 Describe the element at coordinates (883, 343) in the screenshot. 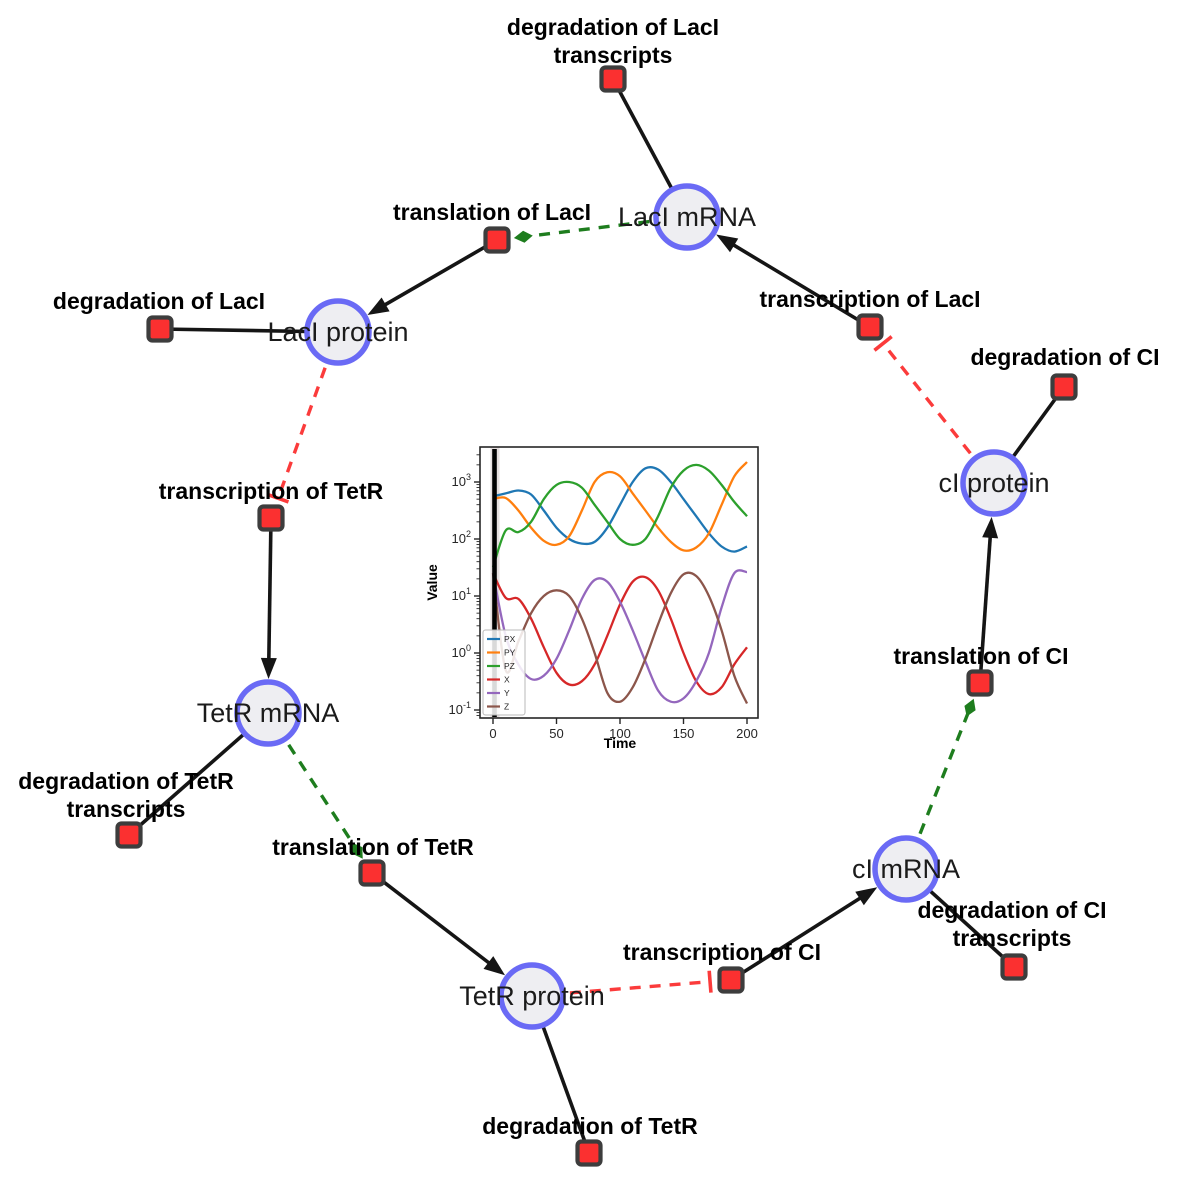

I see `edge-inhibition-ci_protein-transcription_laci-tbar` at that location.